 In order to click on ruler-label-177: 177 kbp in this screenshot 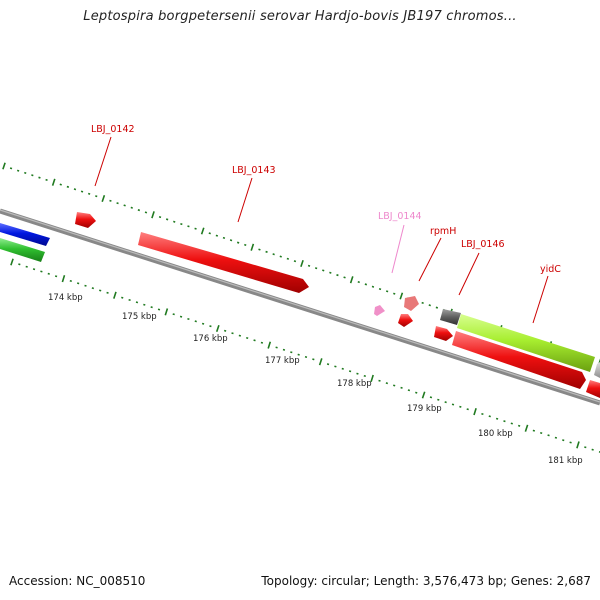, I will do `click(282, 361)`.